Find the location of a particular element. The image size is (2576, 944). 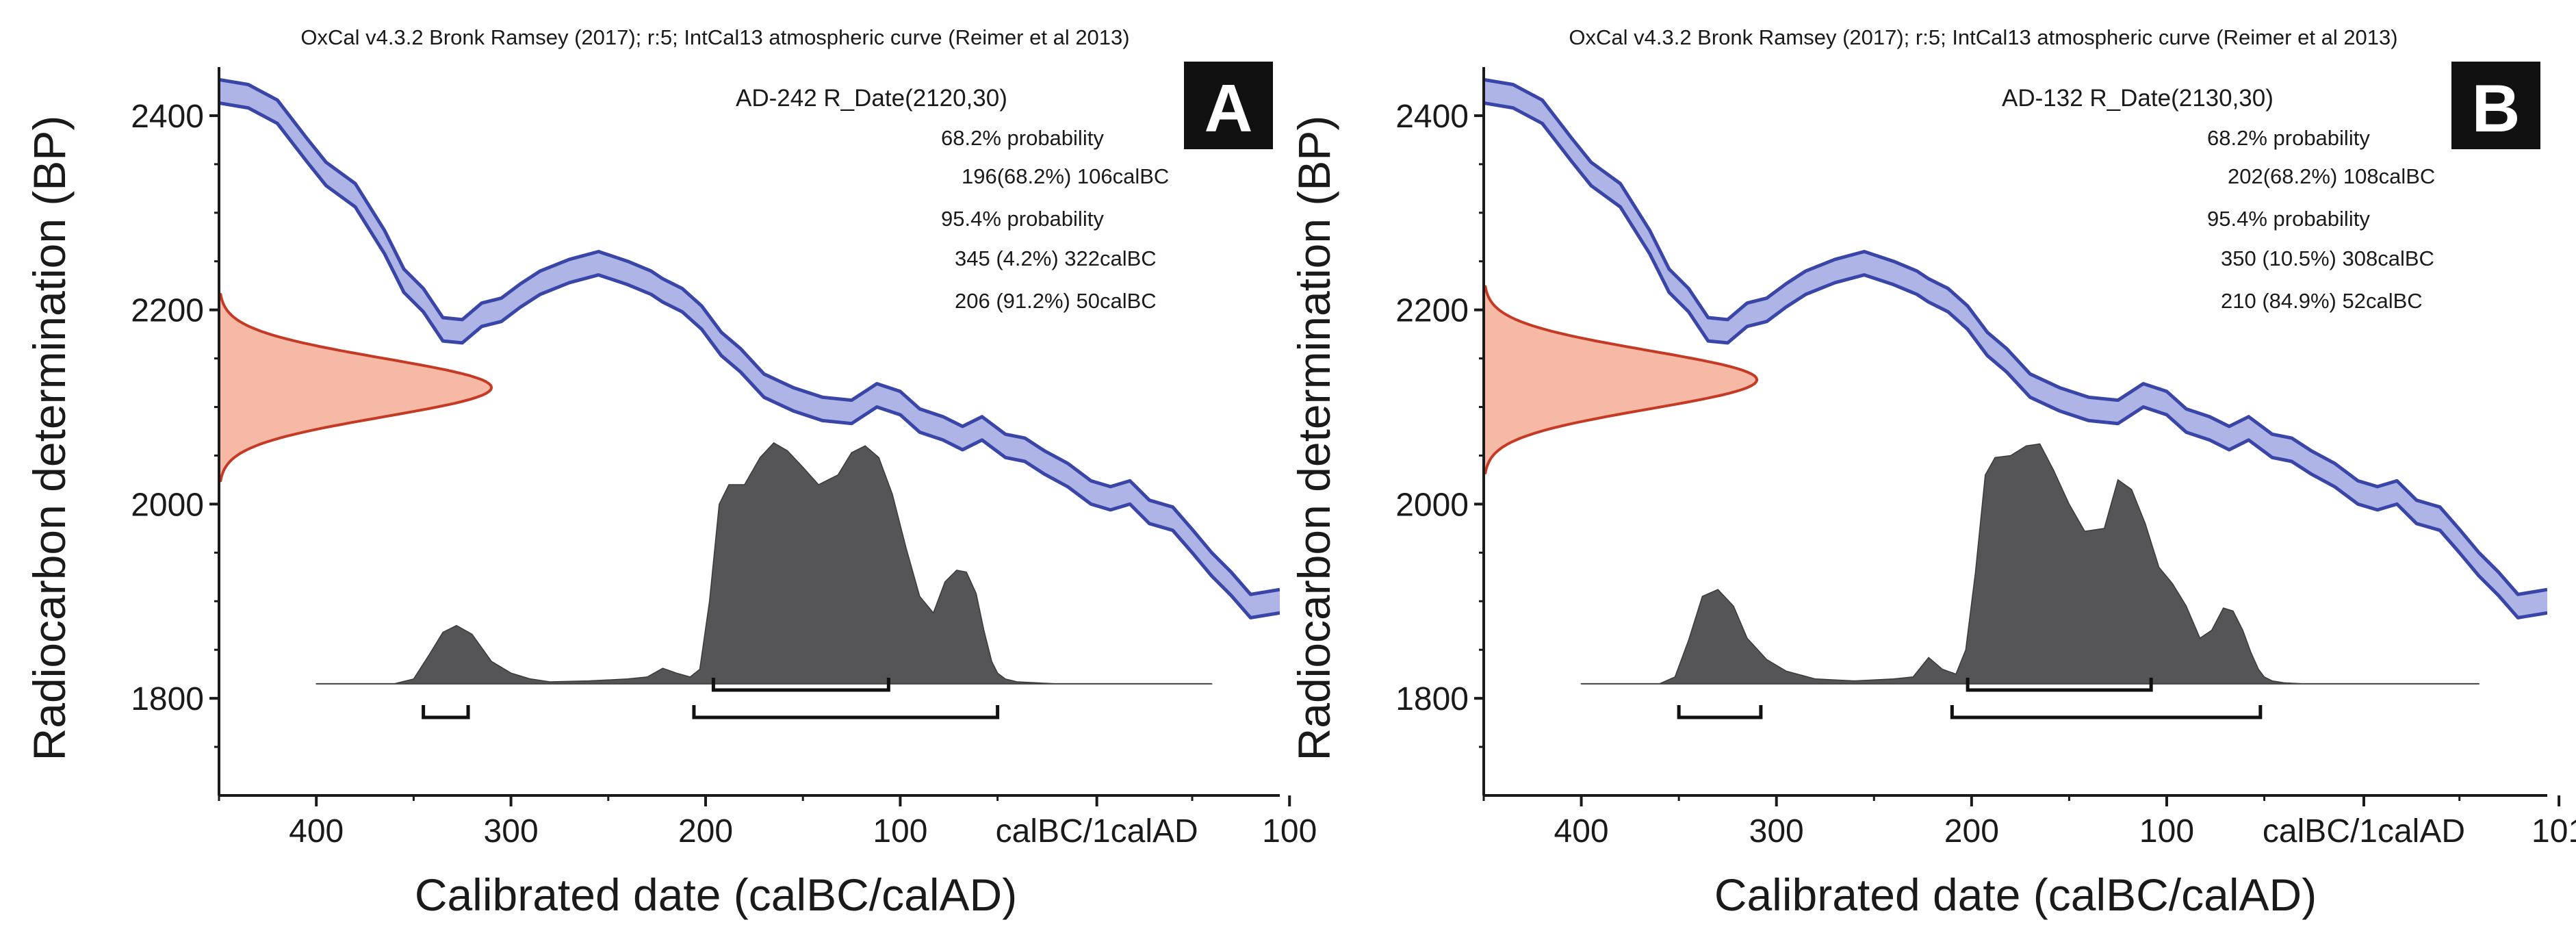

panel-b-x-tick-label-200: 200 is located at coordinates (1971, 831).